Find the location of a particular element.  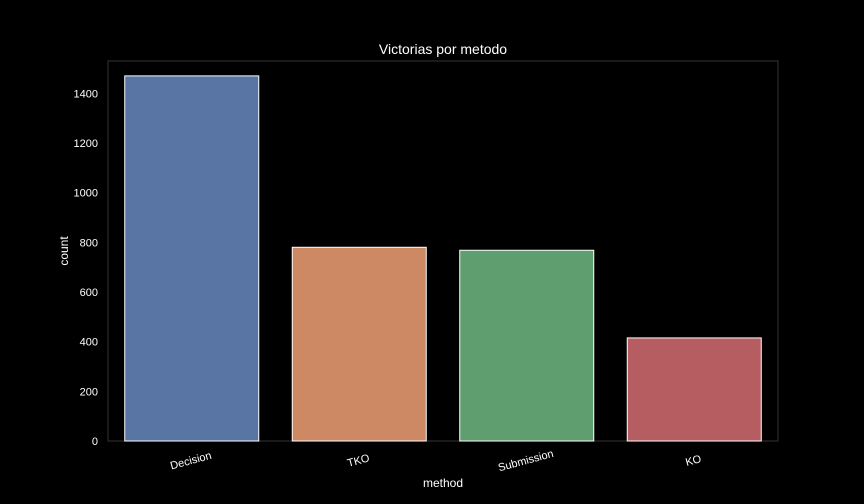

y-axis-label: count is located at coordinates (64, 251).